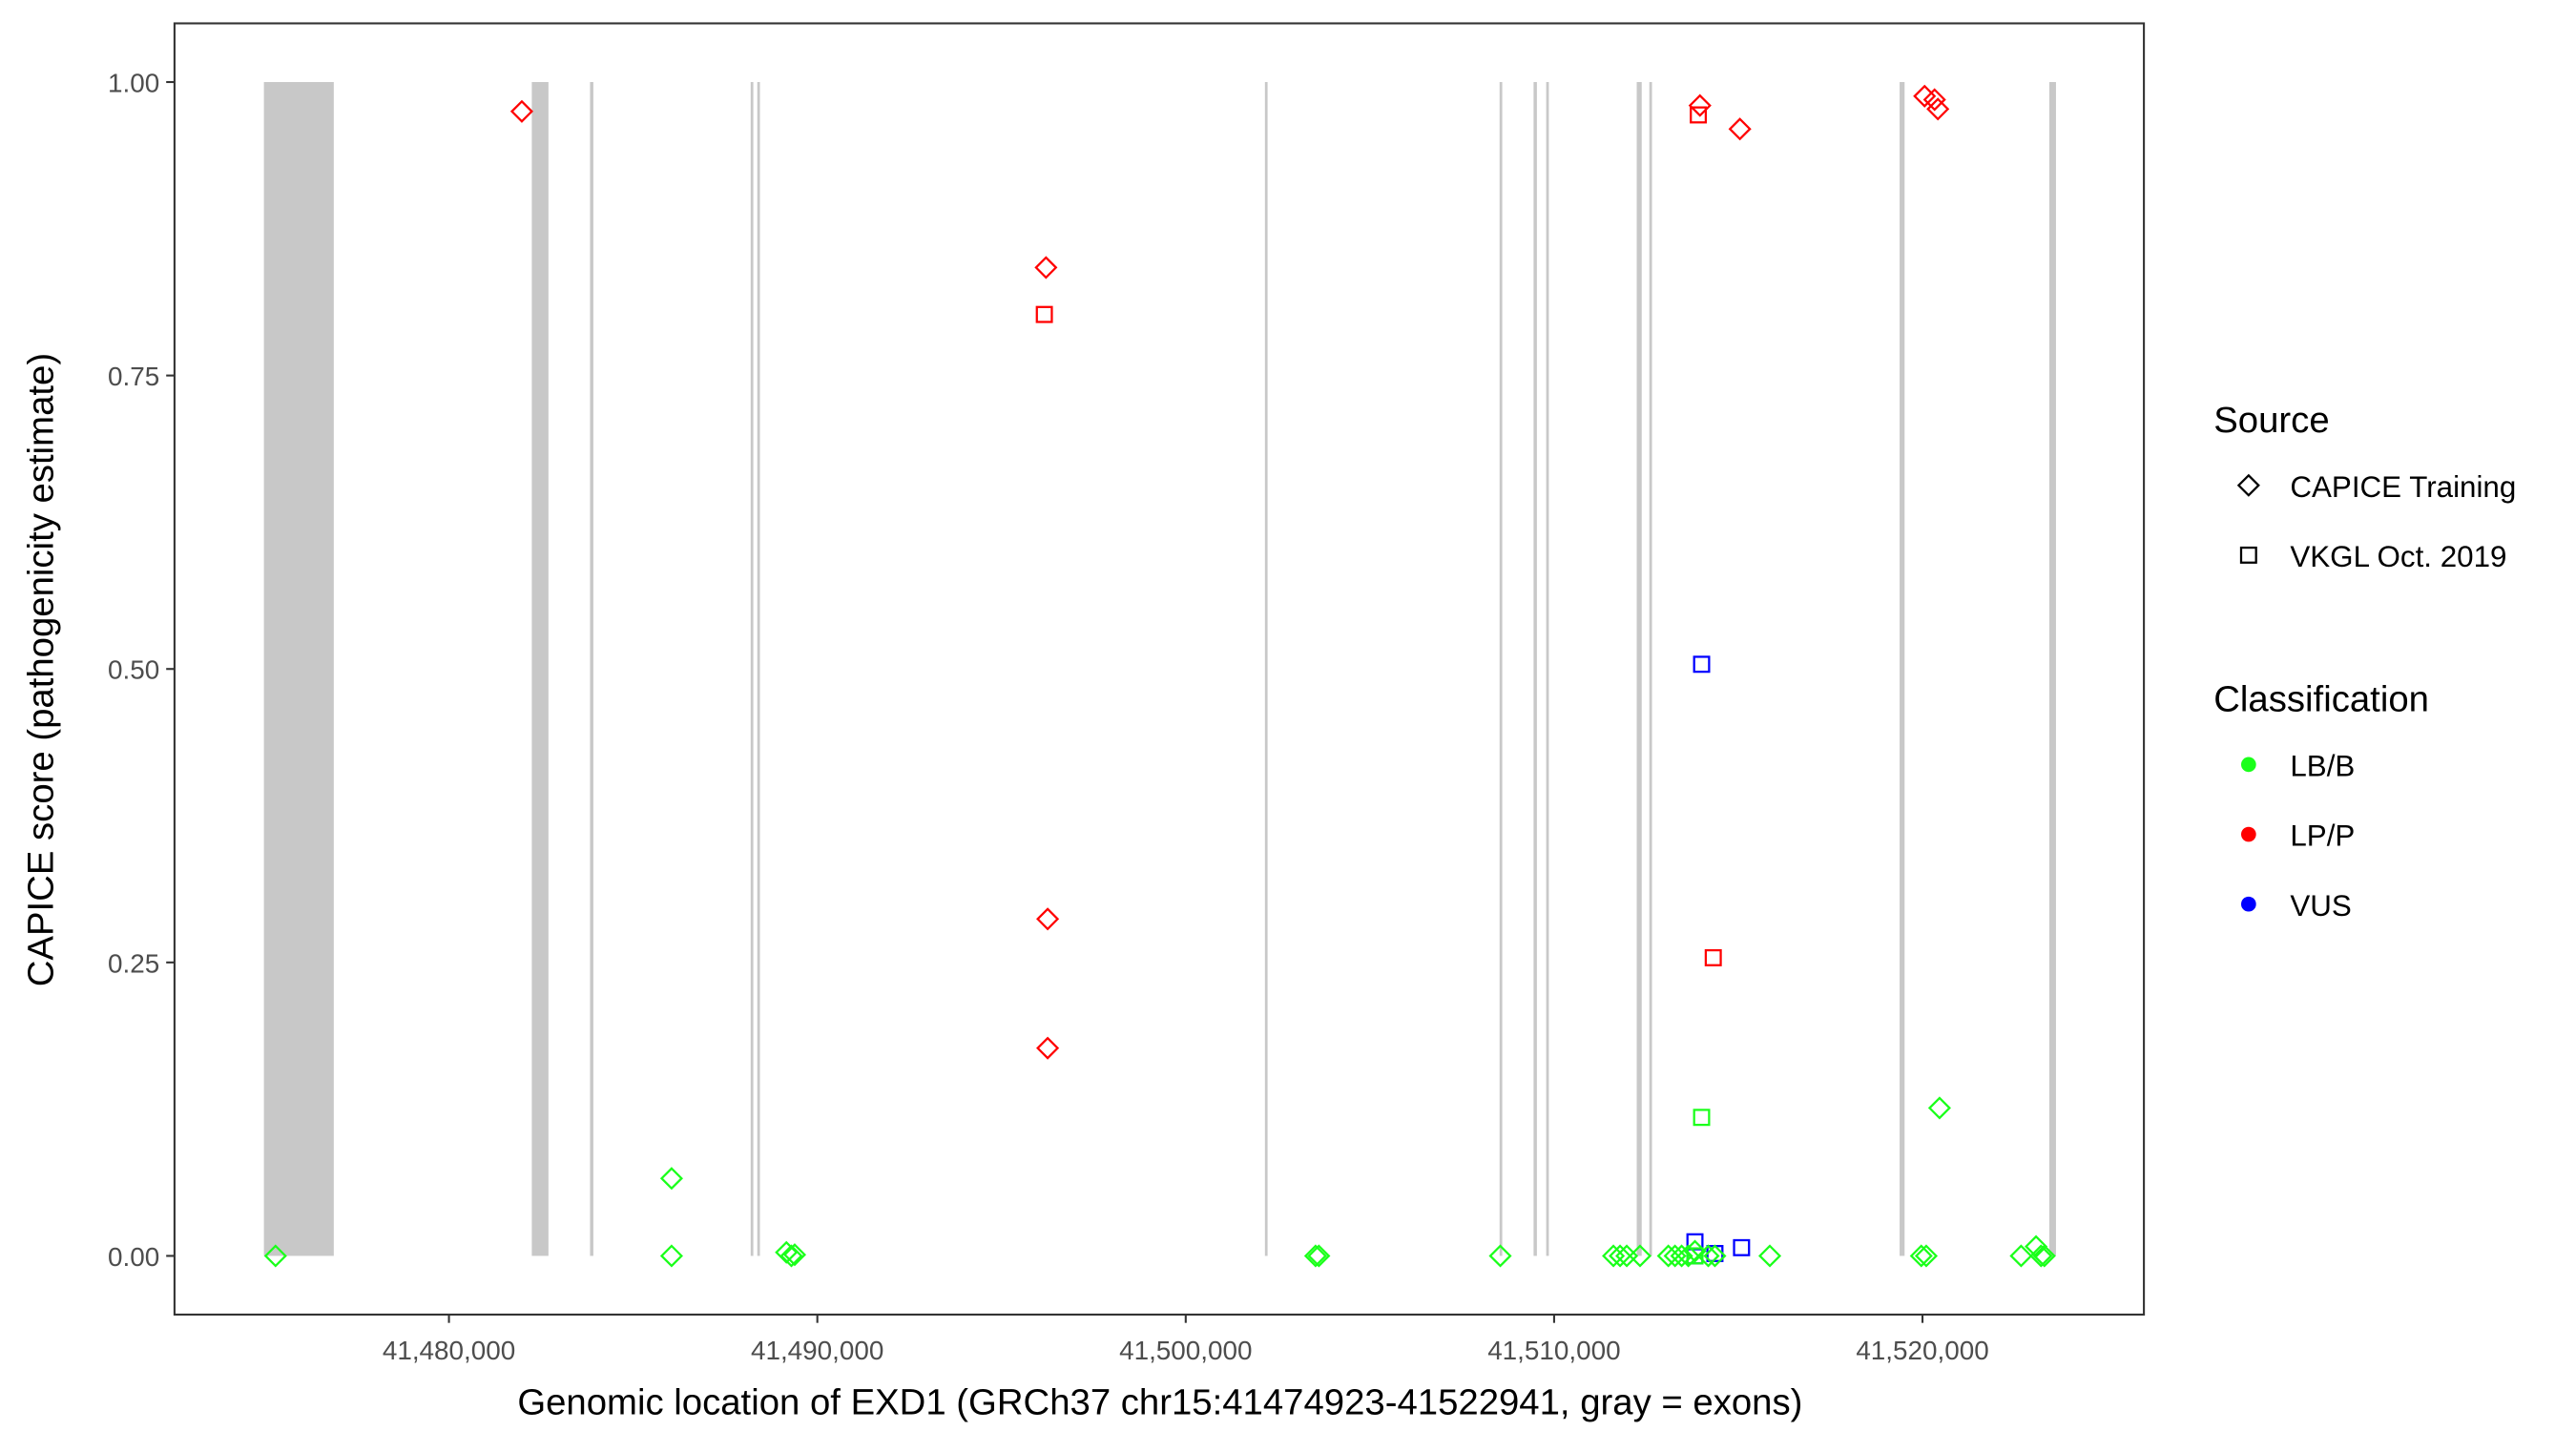  I want to click on x-tick-label: 41,480,000, so click(449, 1351).